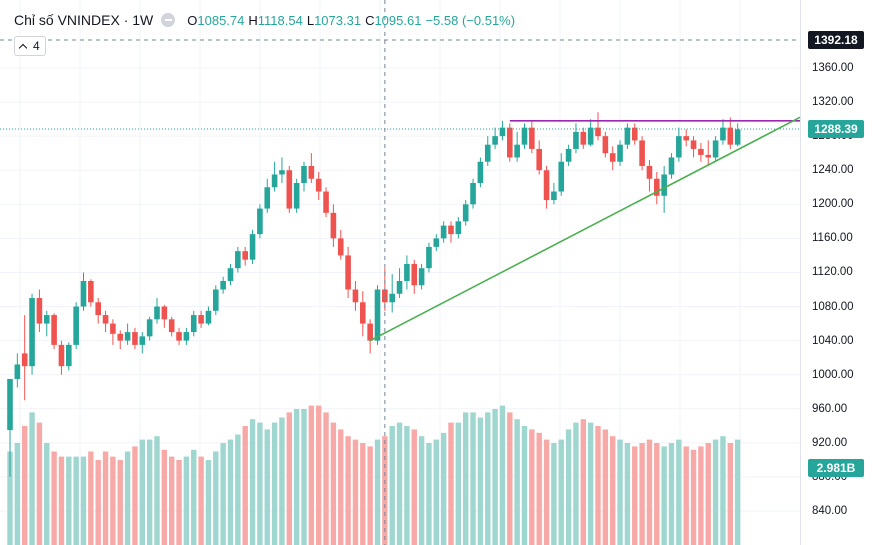 The image size is (873, 545). Describe the element at coordinates (36, 46) in the screenshot. I see `indicator-count: 4` at that location.